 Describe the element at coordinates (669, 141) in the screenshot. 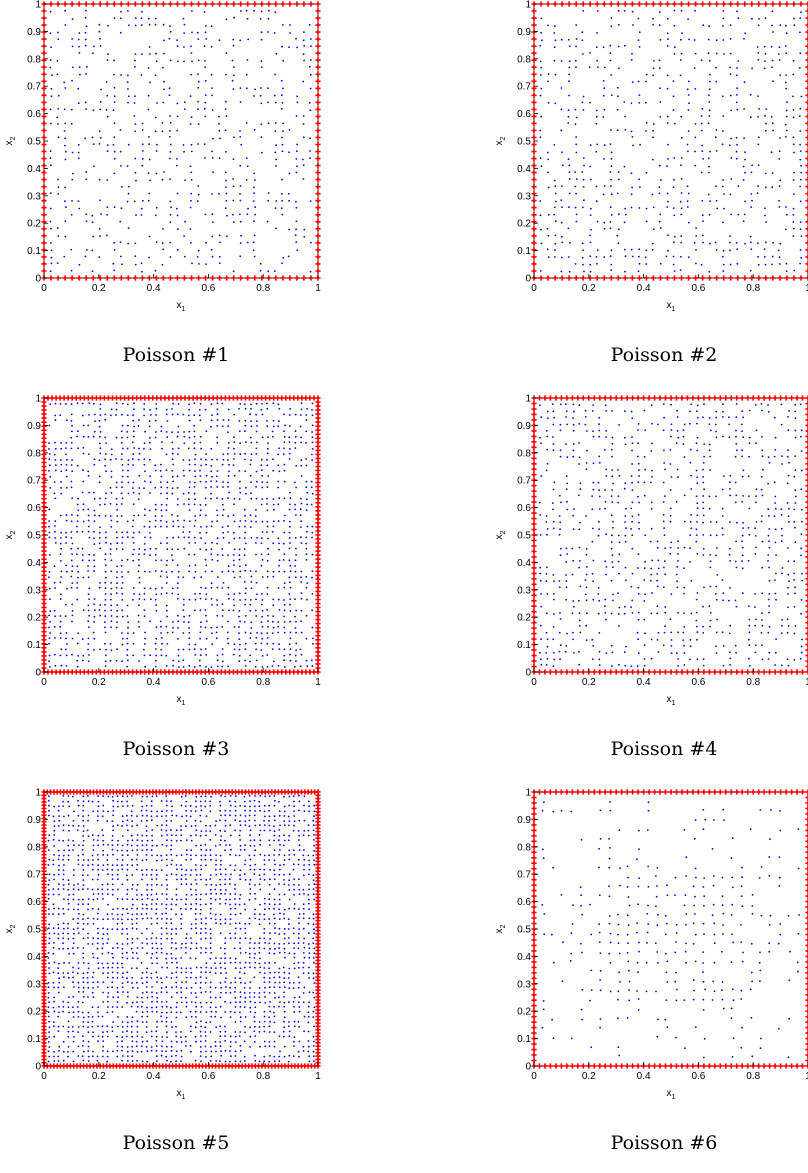

I see `boundary-points` at that location.